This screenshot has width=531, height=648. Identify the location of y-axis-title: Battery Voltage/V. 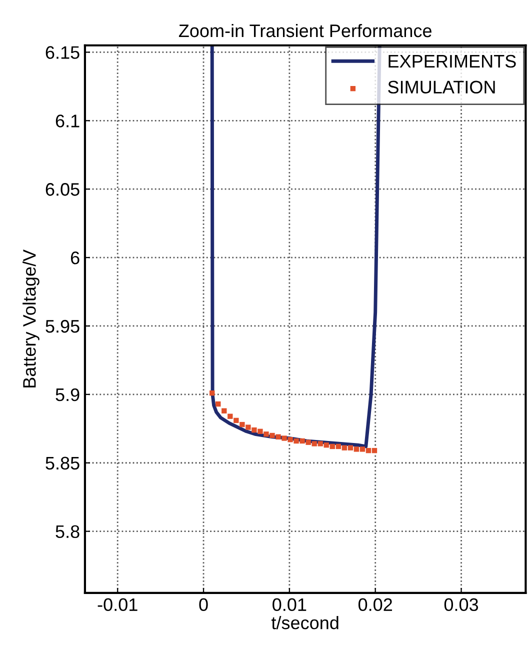
(31, 318).